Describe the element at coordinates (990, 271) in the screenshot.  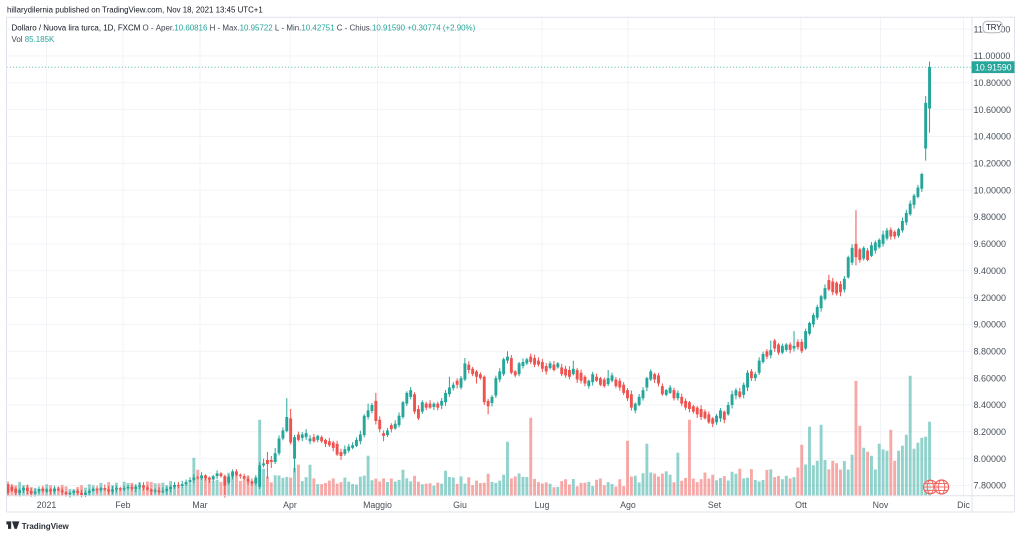
I see `svg-text: 9.40000` at that location.